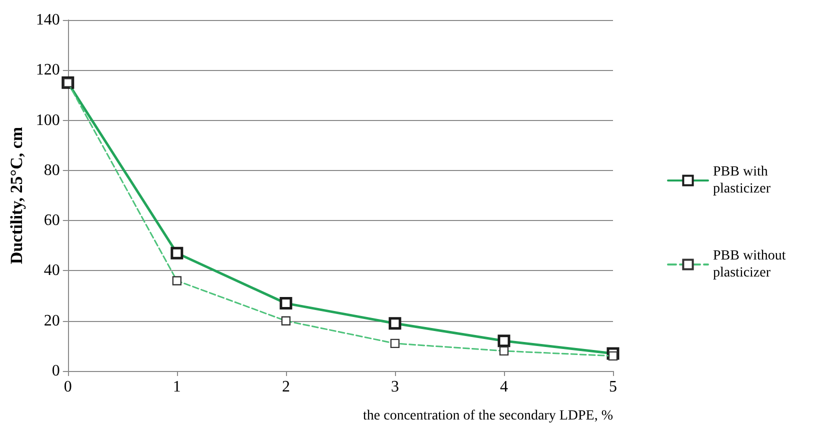 The width and height of the screenshot is (828, 445). What do you see at coordinates (48, 120) in the screenshot?
I see `y-tick-label: 100` at bounding box center [48, 120].